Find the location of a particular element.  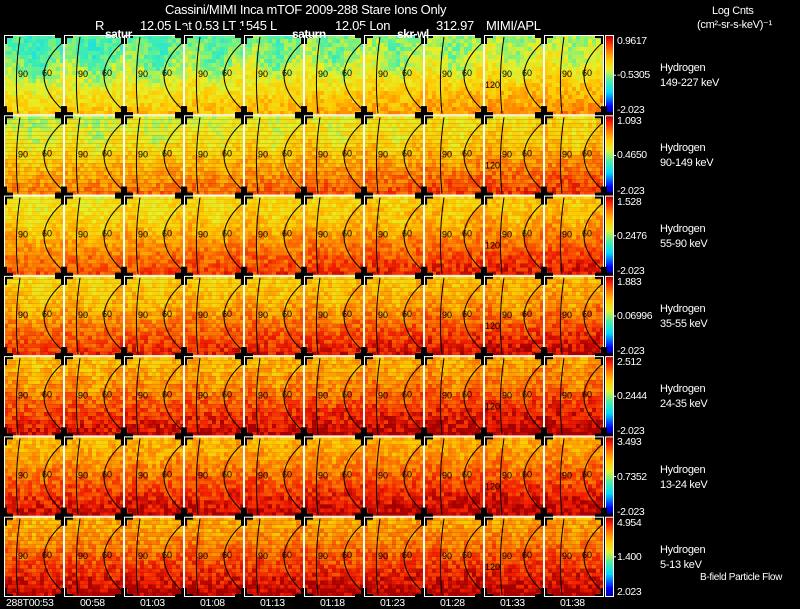

institution-label: MIMI/APL is located at coordinates (513, 25).